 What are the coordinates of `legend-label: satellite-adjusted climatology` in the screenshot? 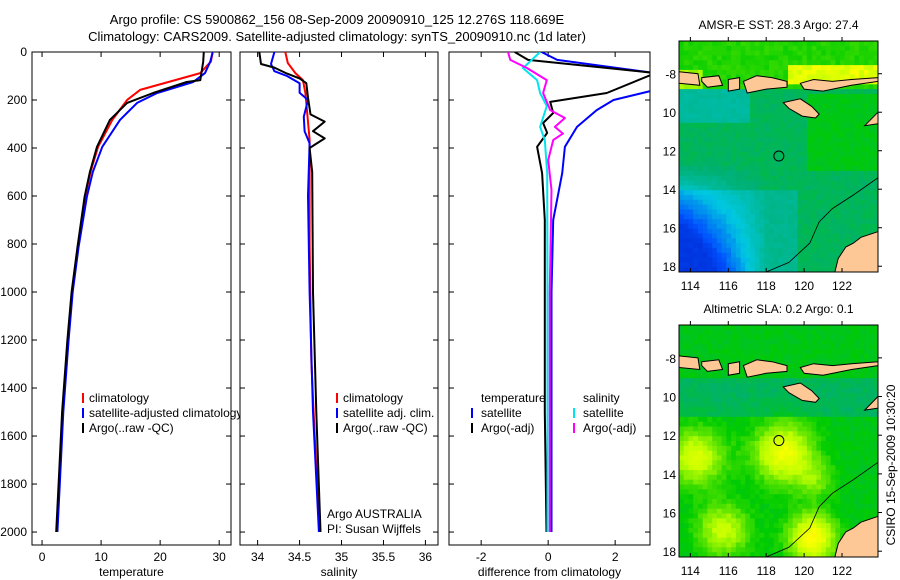 It's located at (165, 413).